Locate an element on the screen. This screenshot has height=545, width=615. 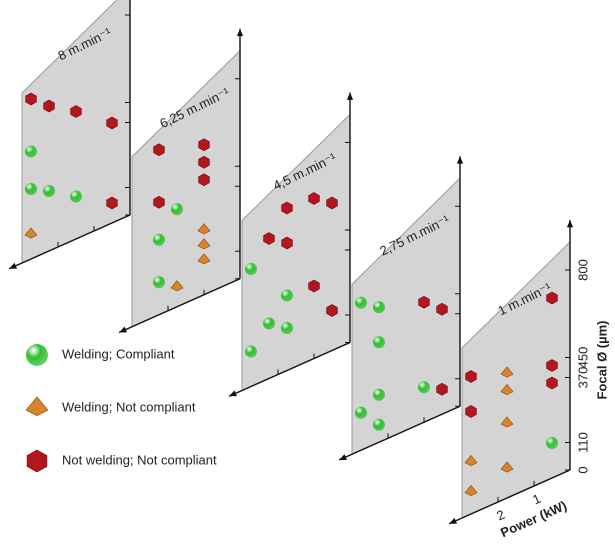
y-tick-label: 0 is located at coordinates (582, 469).